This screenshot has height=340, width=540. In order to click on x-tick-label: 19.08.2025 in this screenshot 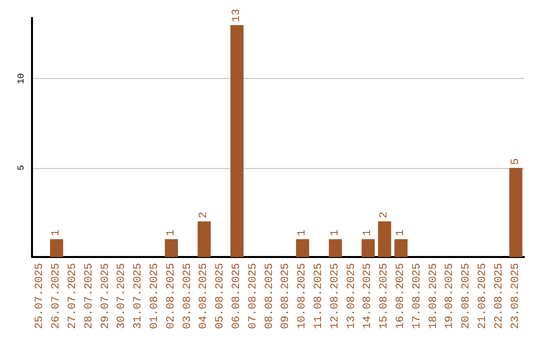, I will do `click(450, 296)`.